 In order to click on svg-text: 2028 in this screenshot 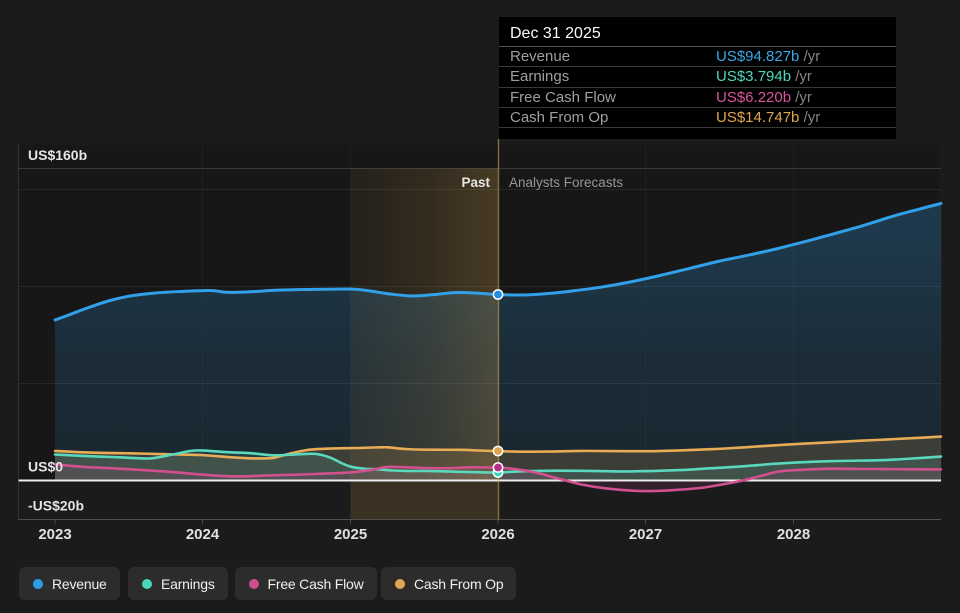, I will do `click(793, 534)`.